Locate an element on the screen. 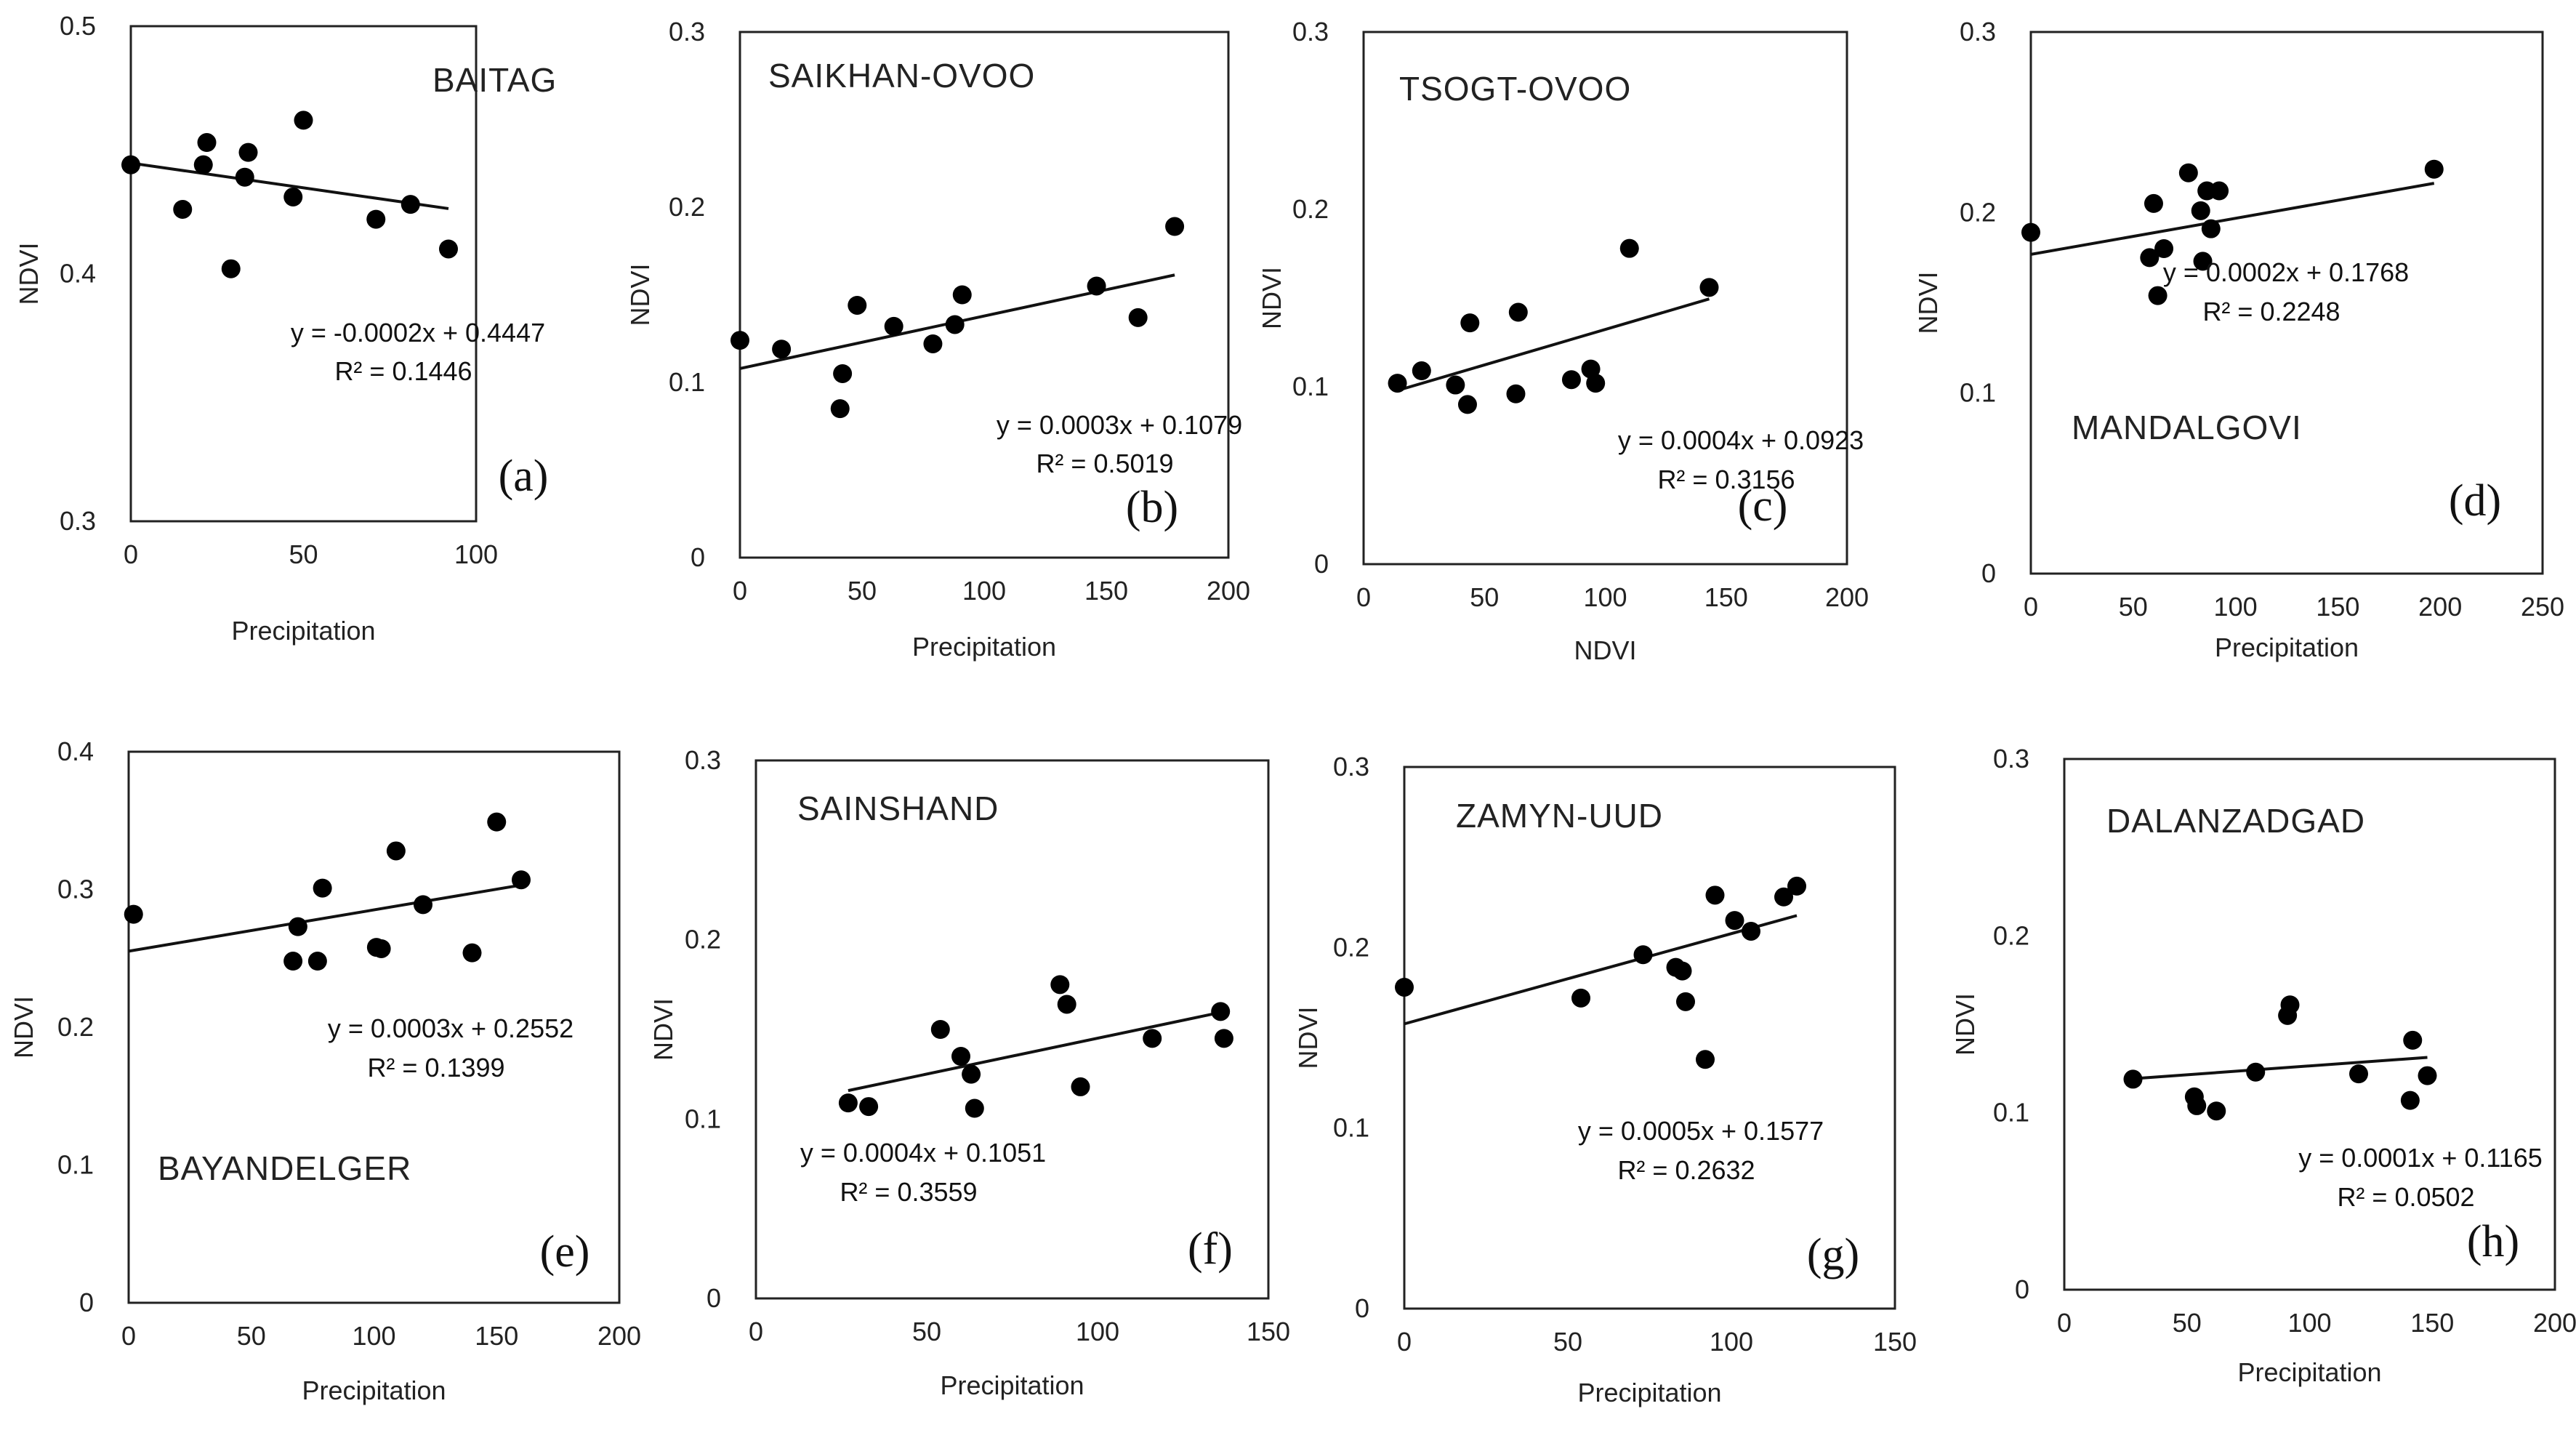 This screenshot has width=2576, height=1430. r-squared-label: R² = 0.2632 is located at coordinates (1686, 1170).